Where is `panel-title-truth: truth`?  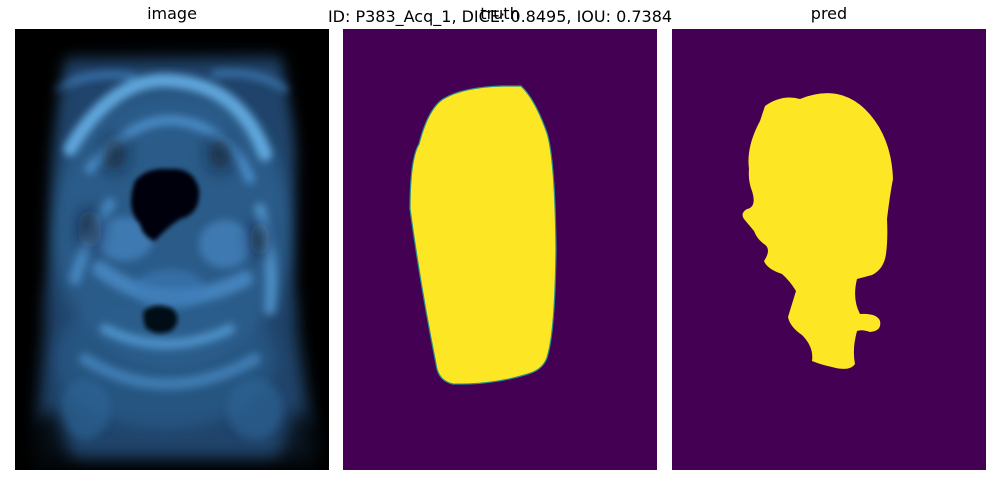 panel-title-truth: truth is located at coordinates (500, 13).